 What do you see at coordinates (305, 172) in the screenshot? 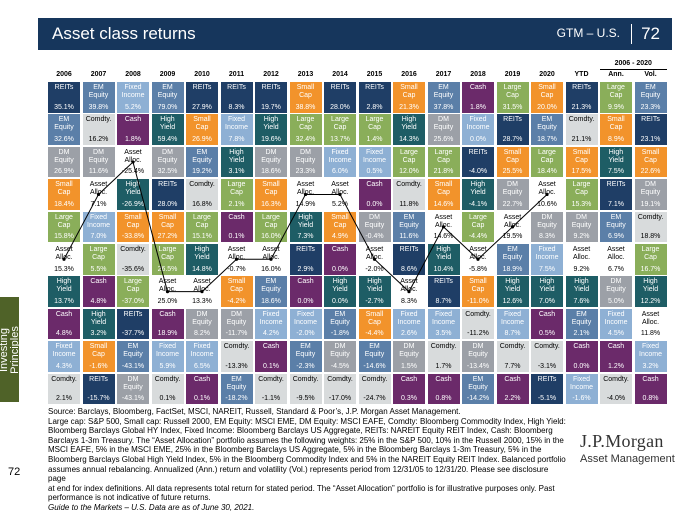
I see `return-value: 23.3%` at bounding box center [305, 172].